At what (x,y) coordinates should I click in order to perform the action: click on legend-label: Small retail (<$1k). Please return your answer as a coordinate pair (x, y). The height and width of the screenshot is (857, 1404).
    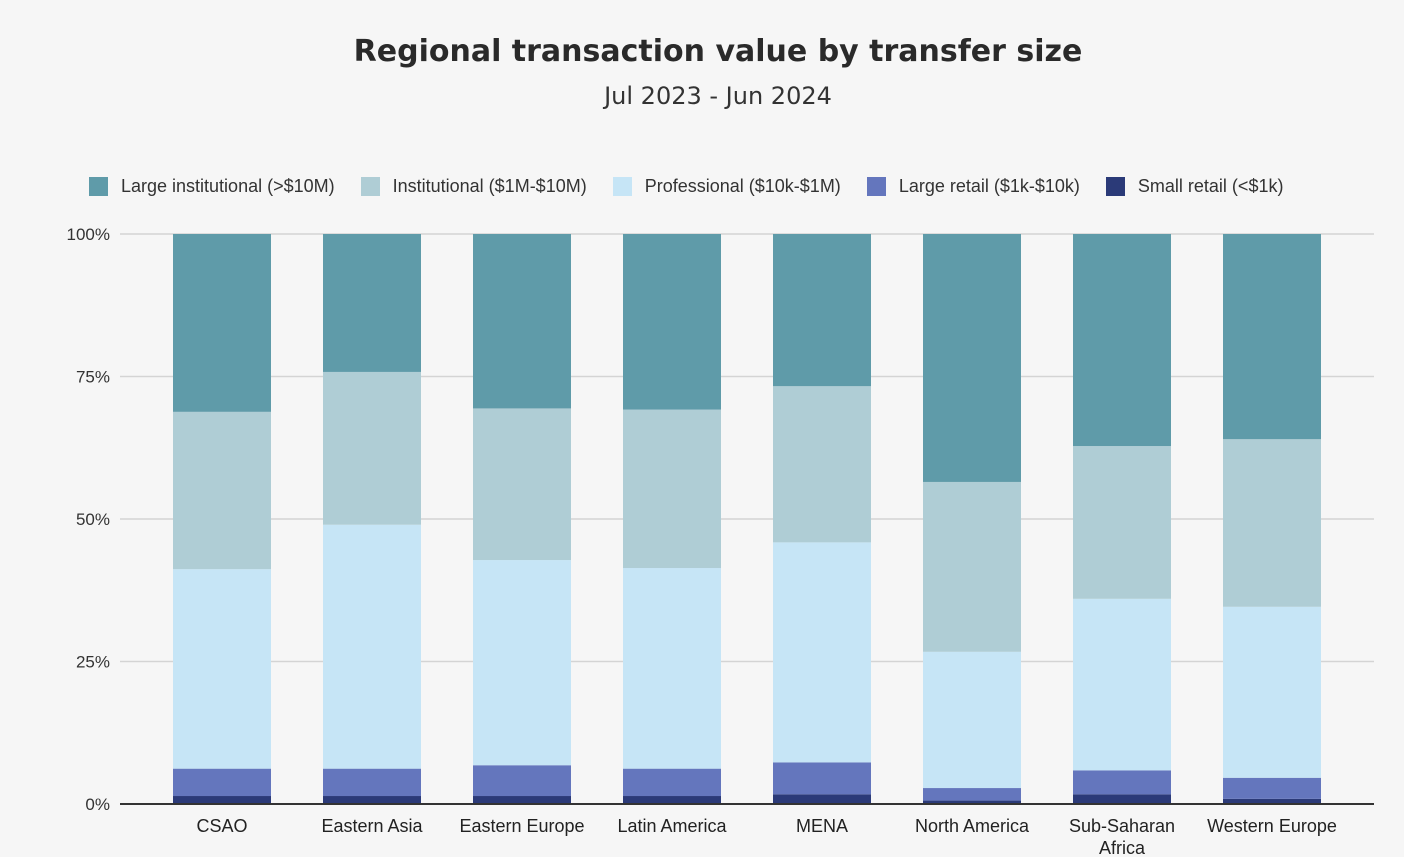
    Looking at the image, I should click on (1210, 185).